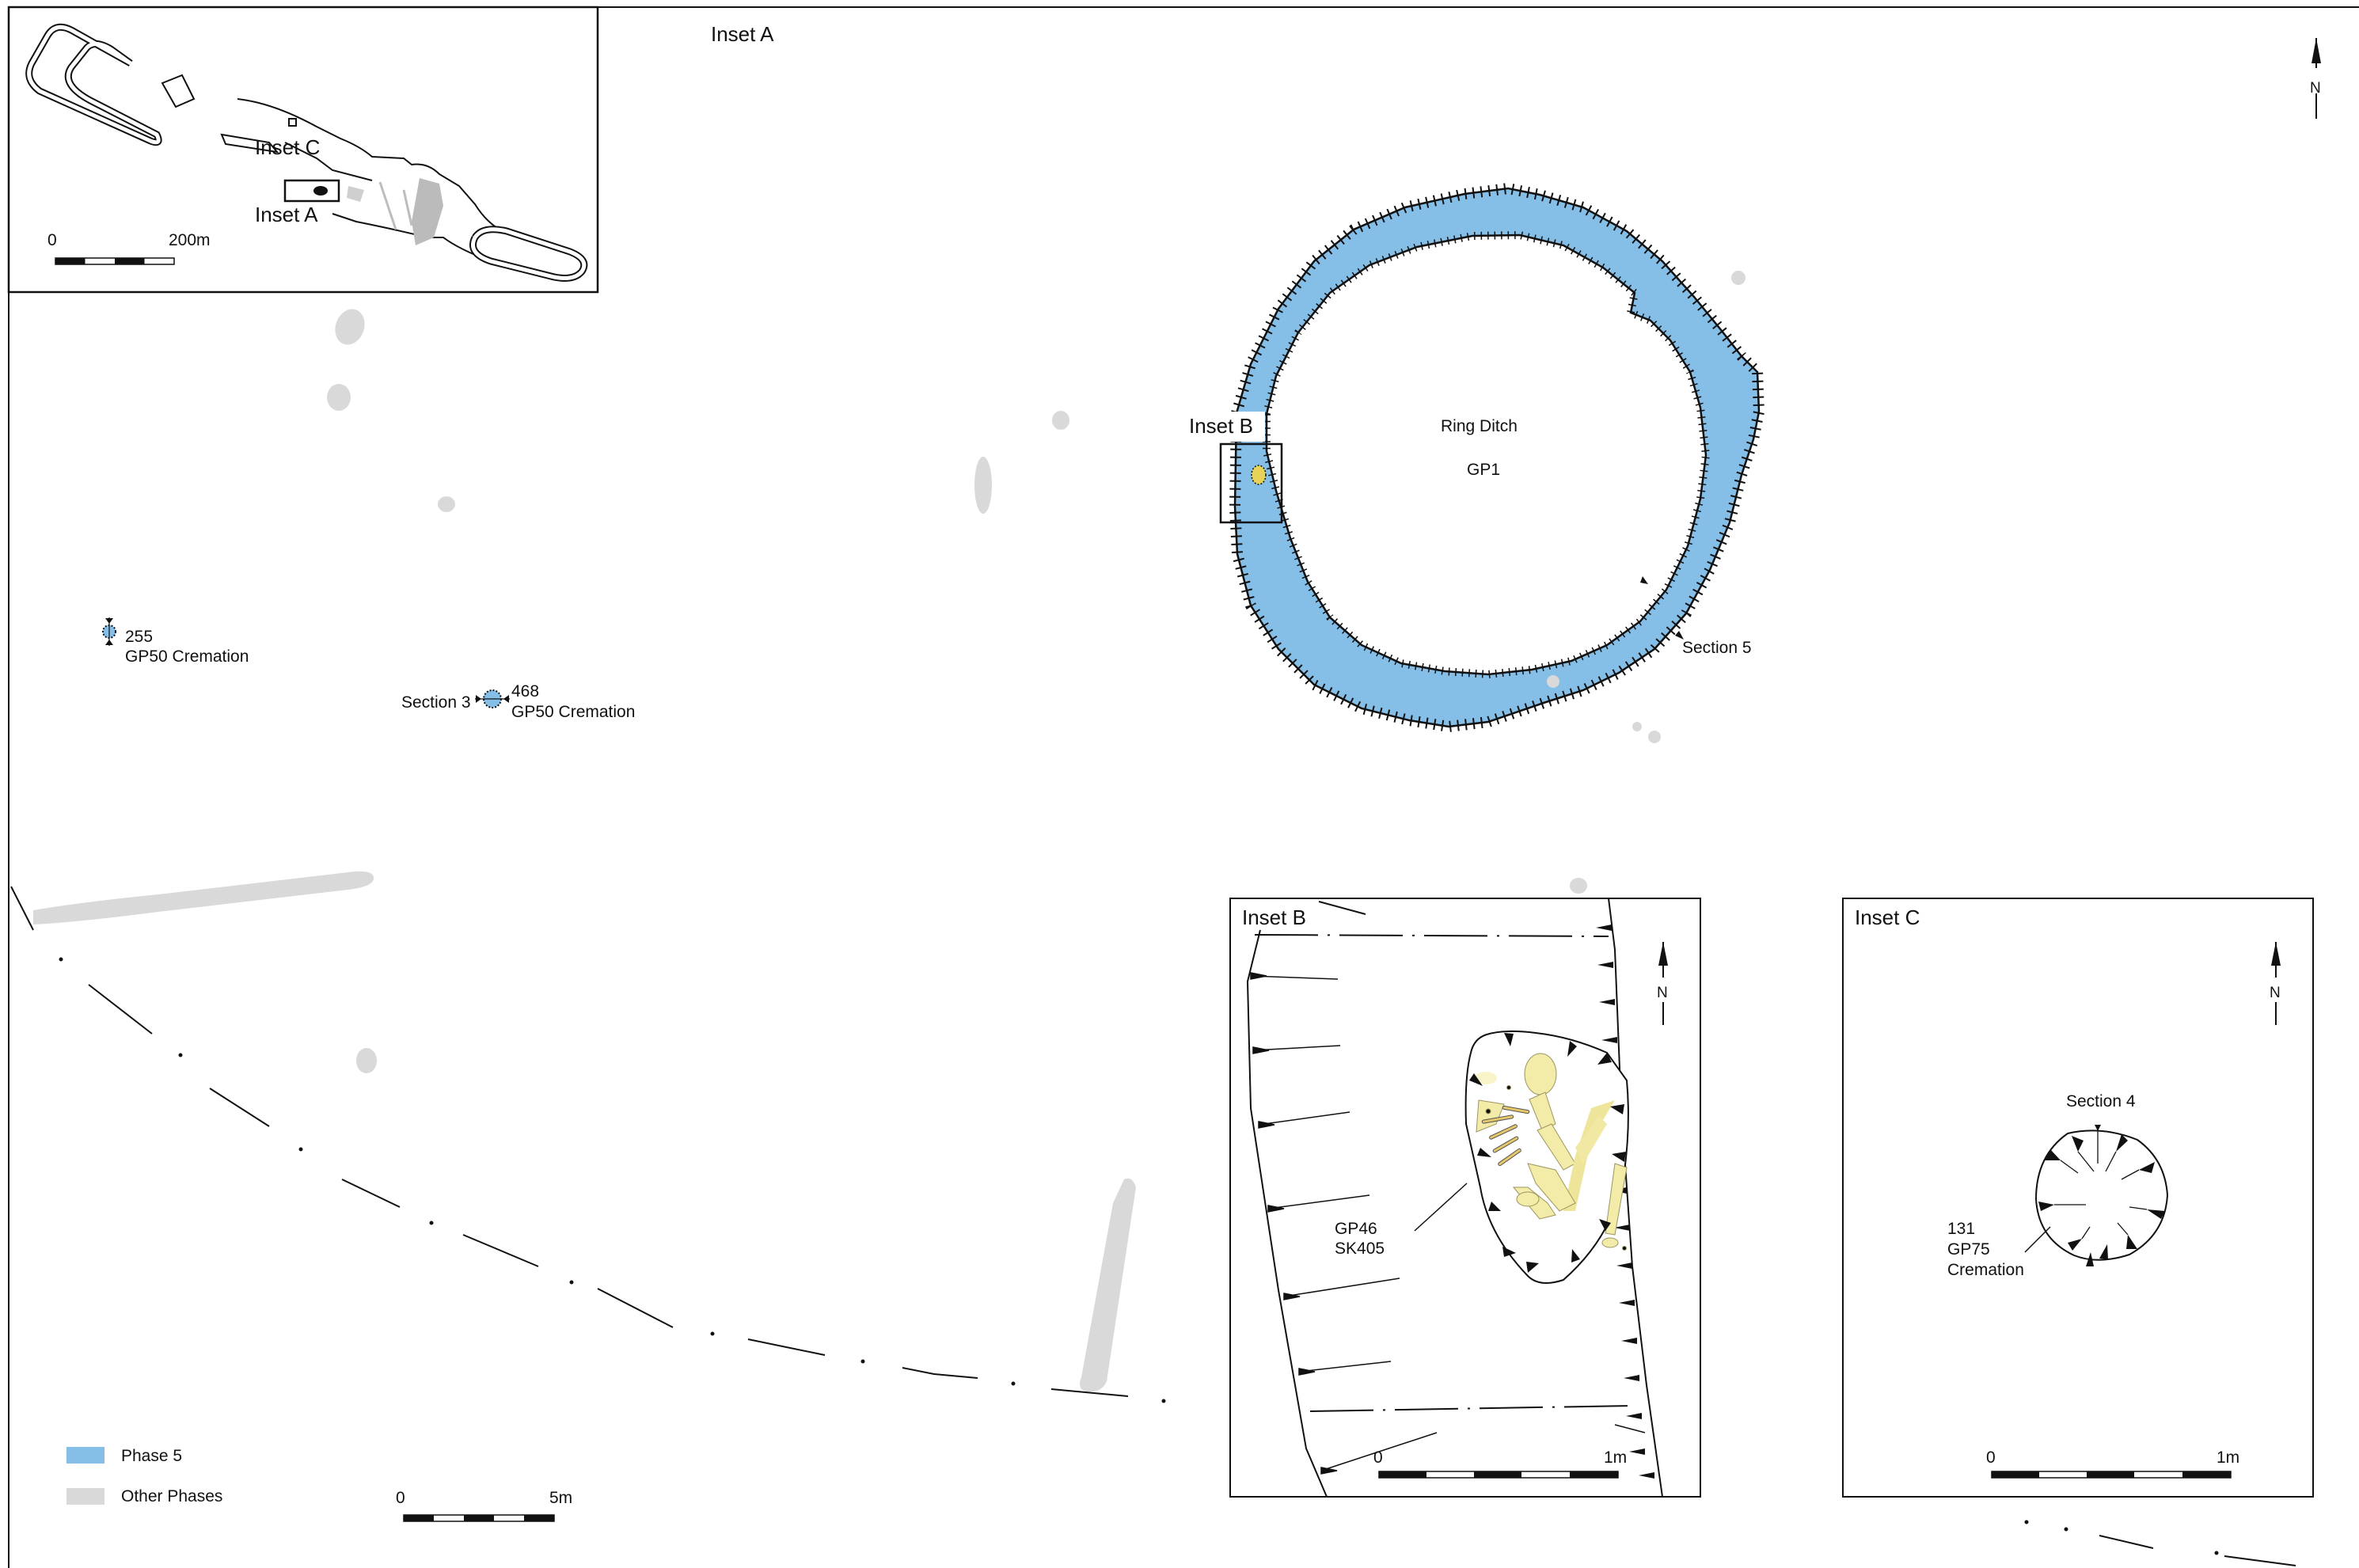  I want to click on main-scale-bar: 0 5m, so click(484, 1505).